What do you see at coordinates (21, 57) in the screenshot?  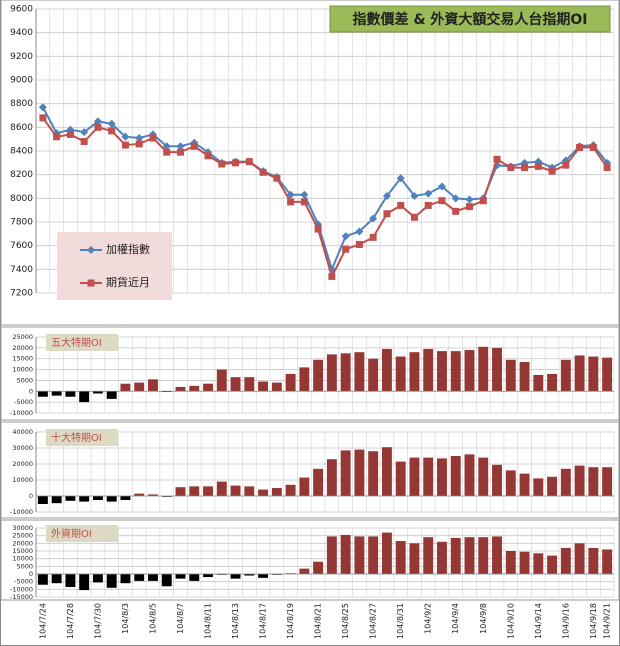 I see `y-tick-label: 9200` at bounding box center [21, 57].